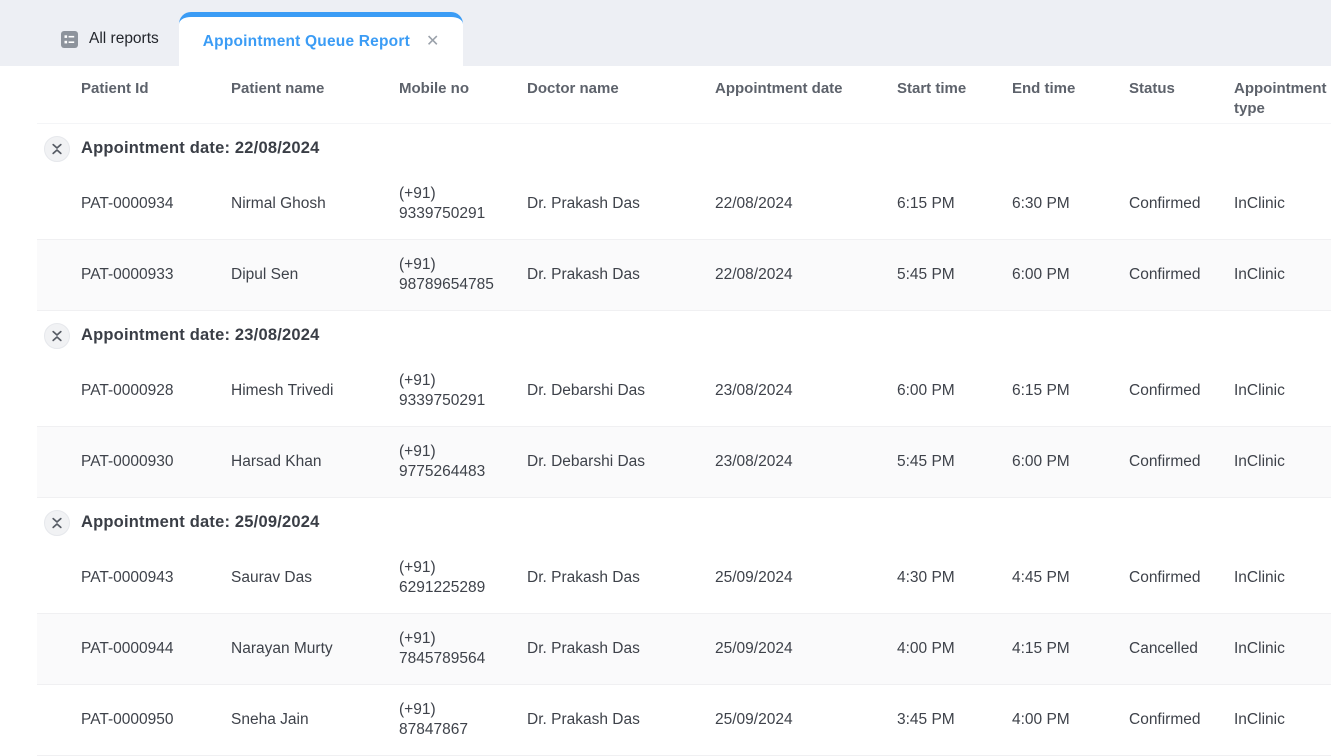 The width and height of the screenshot is (1331, 756). I want to click on cell-patient-id: PAT-0000933, so click(127, 274).